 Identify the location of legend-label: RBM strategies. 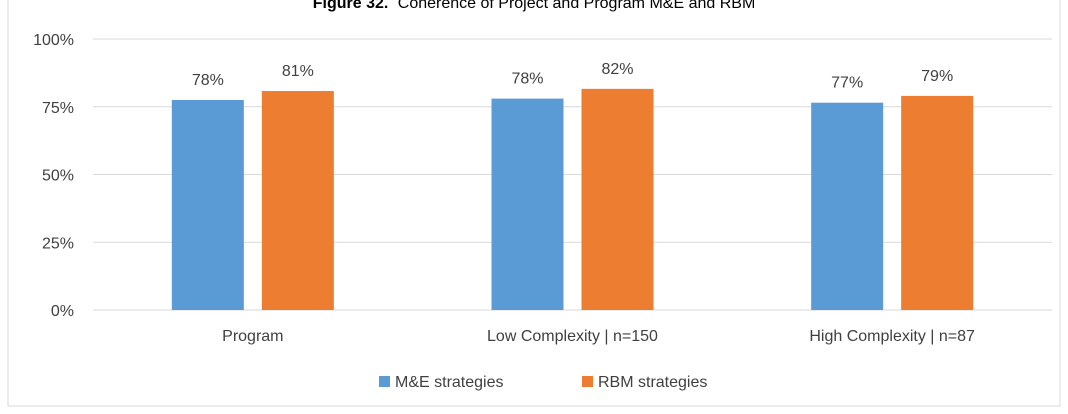
(652, 382).